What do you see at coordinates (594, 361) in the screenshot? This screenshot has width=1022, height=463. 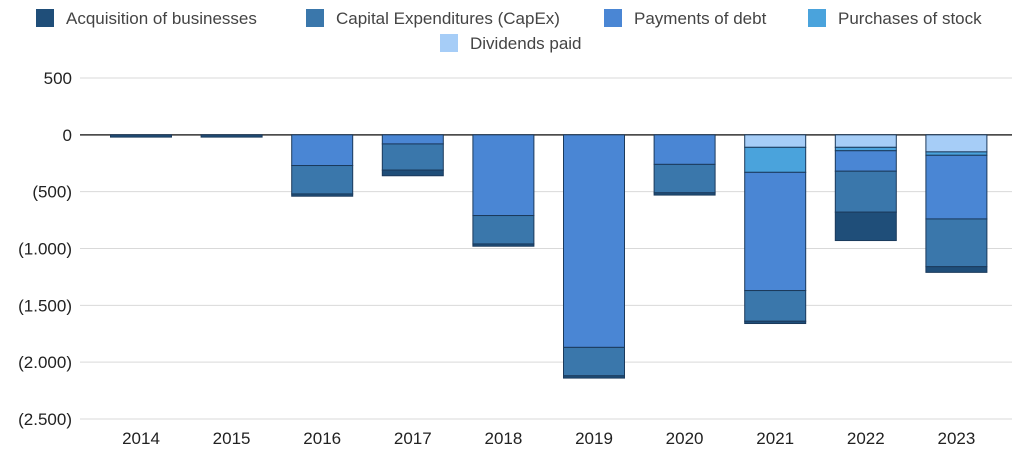 I see `bar-capital-expenditures-capex-2019` at bounding box center [594, 361].